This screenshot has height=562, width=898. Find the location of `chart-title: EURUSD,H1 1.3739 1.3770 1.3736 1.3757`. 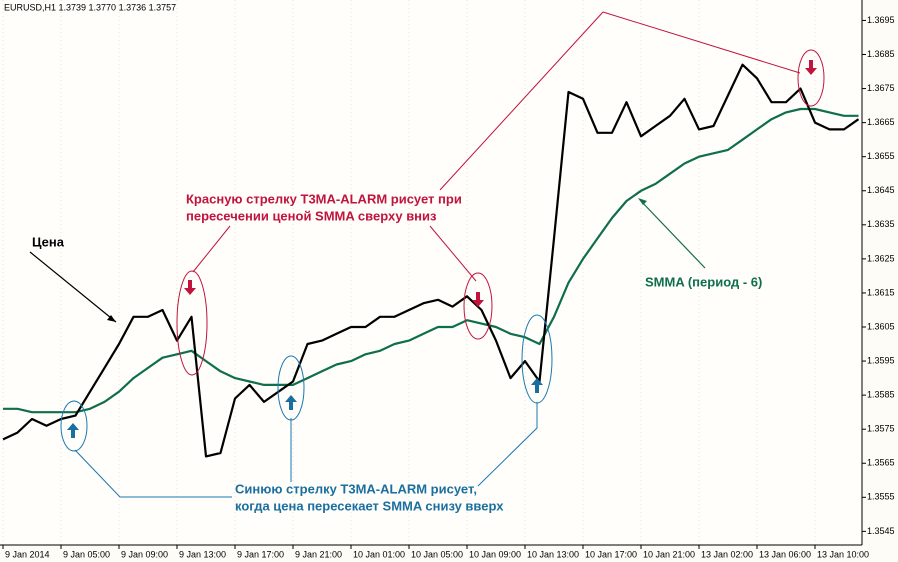

chart-title: EURUSD,H1 1.3739 1.3770 1.3736 1.3757 is located at coordinates (90, 7).